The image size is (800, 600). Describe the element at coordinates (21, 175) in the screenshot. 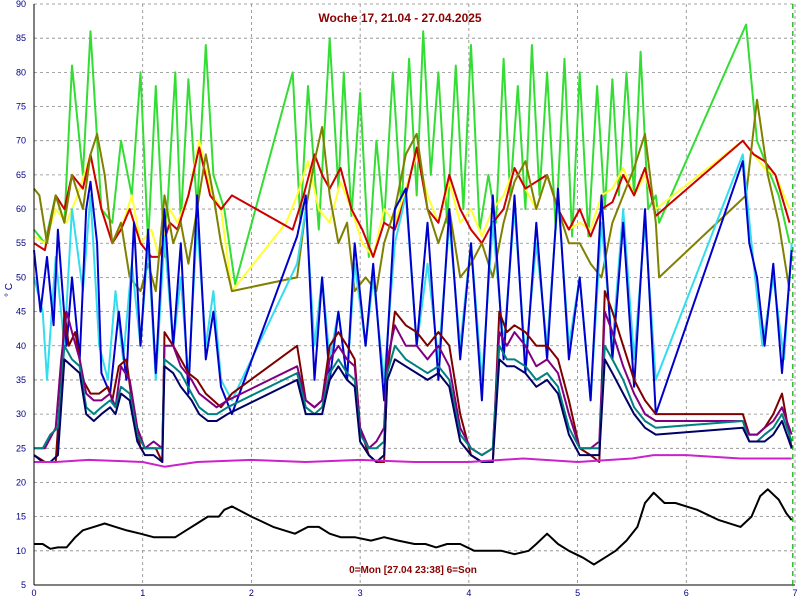

I see `y-tick-label: 65` at that location.